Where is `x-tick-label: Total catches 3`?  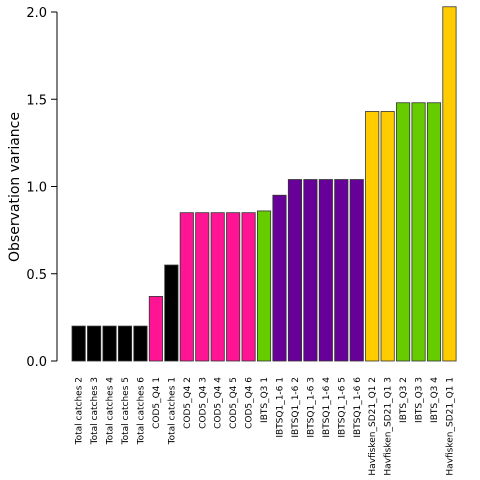
x-tick-label: Total catches 3 is located at coordinates (95, 411).